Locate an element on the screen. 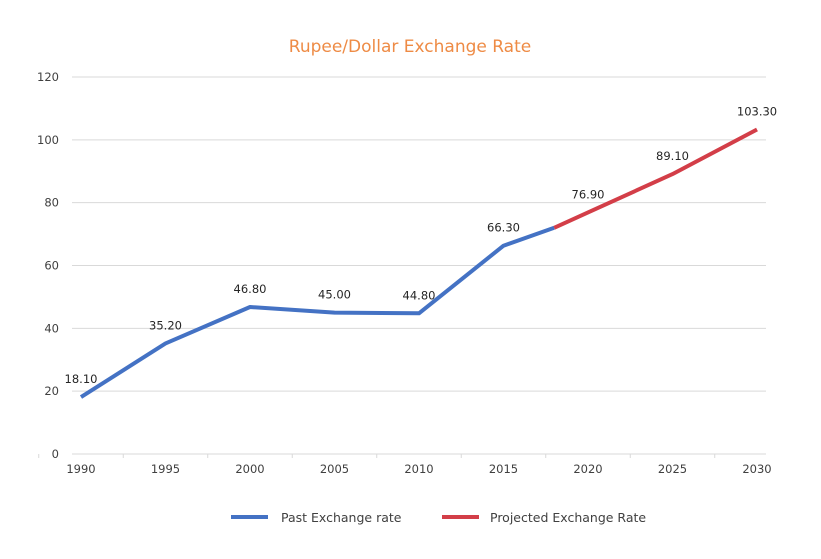  legend-label: Past Exchange rate is located at coordinates (341, 517).